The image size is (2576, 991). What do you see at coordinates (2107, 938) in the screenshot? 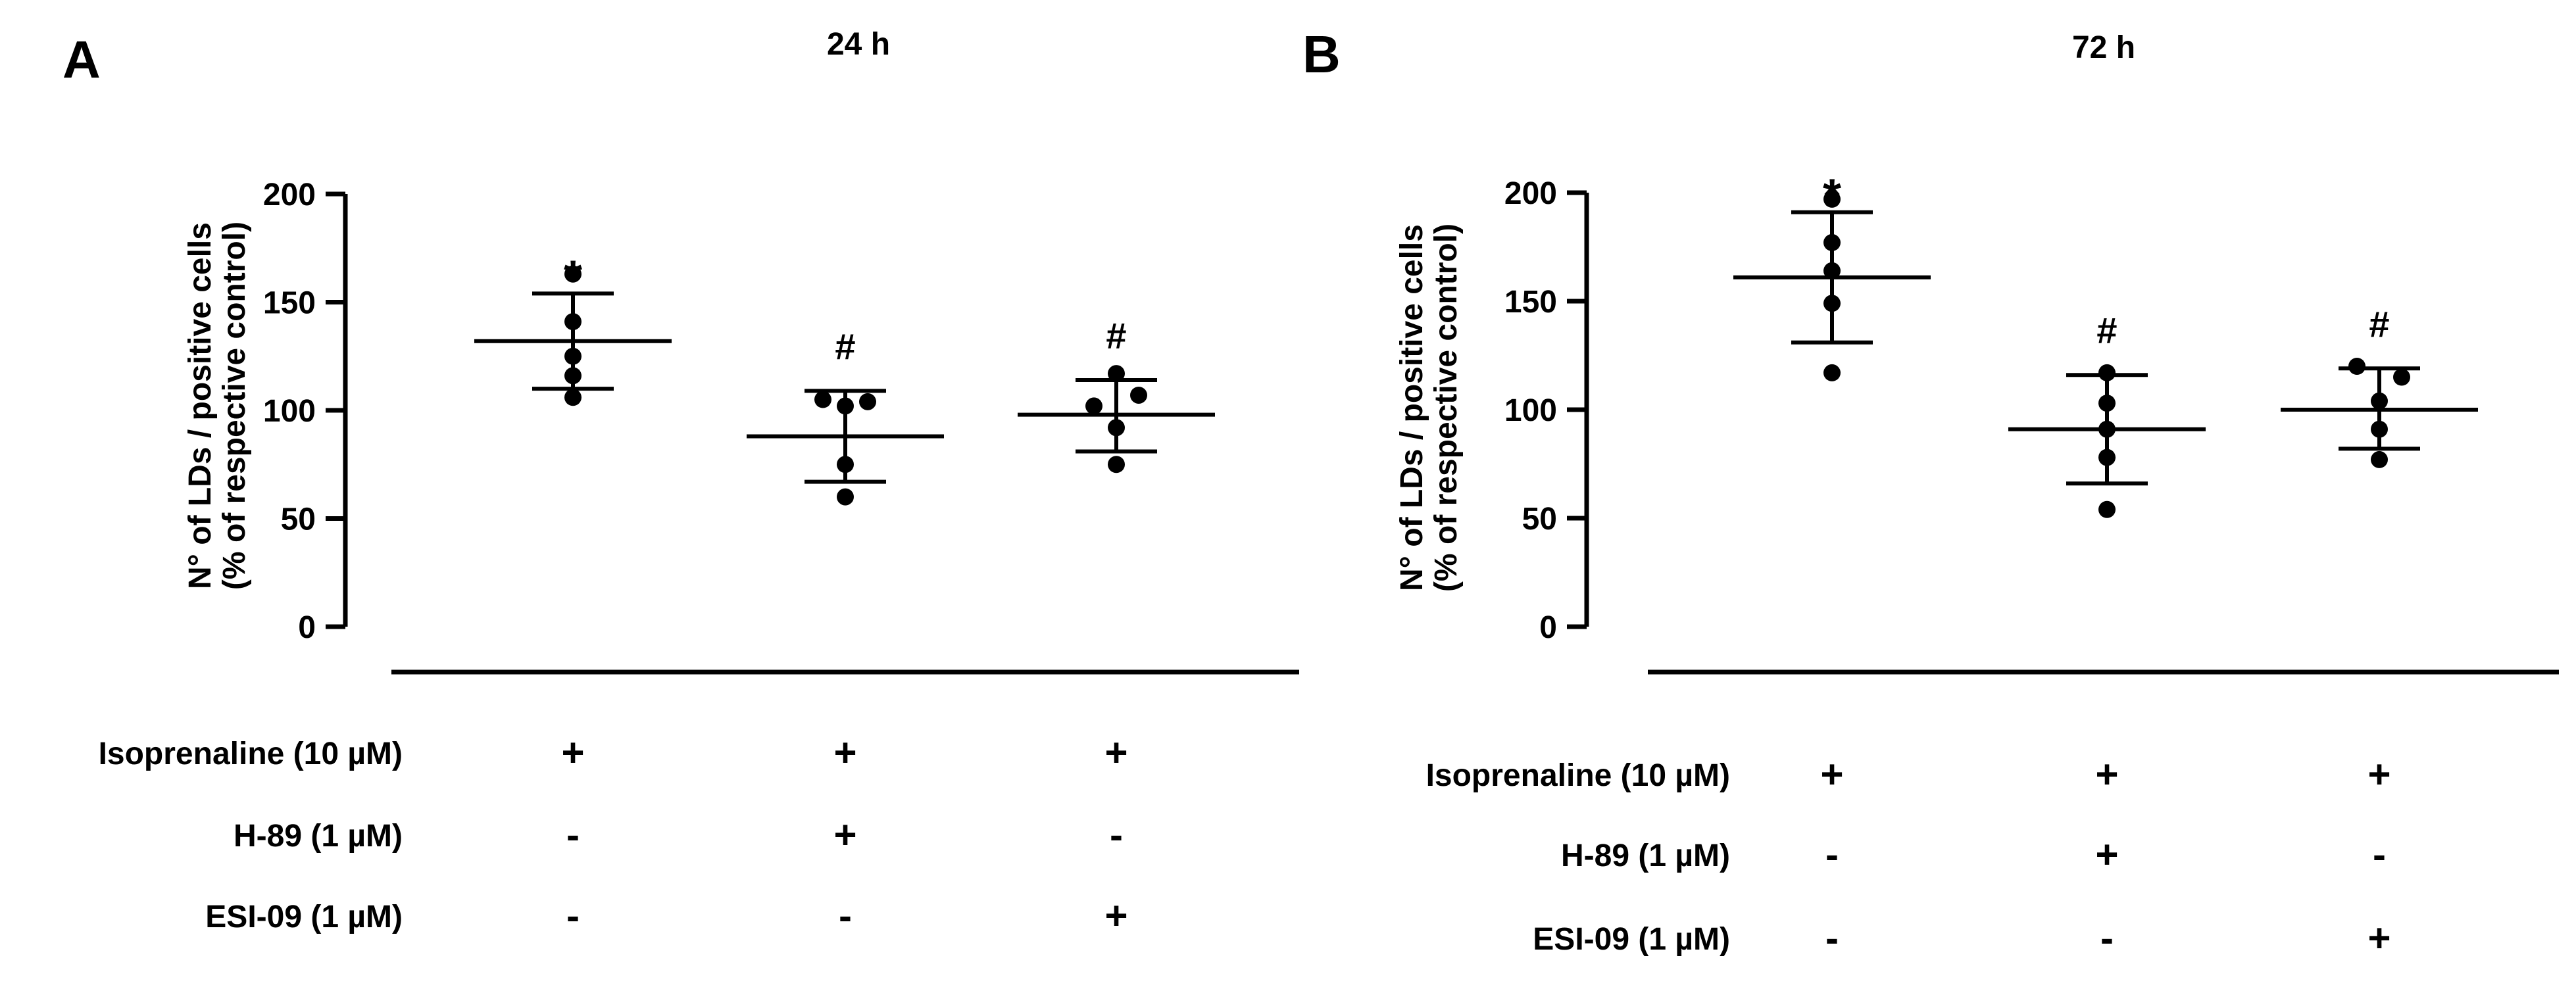
I see `treatment-sign-b-3-2: -` at bounding box center [2107, 938].